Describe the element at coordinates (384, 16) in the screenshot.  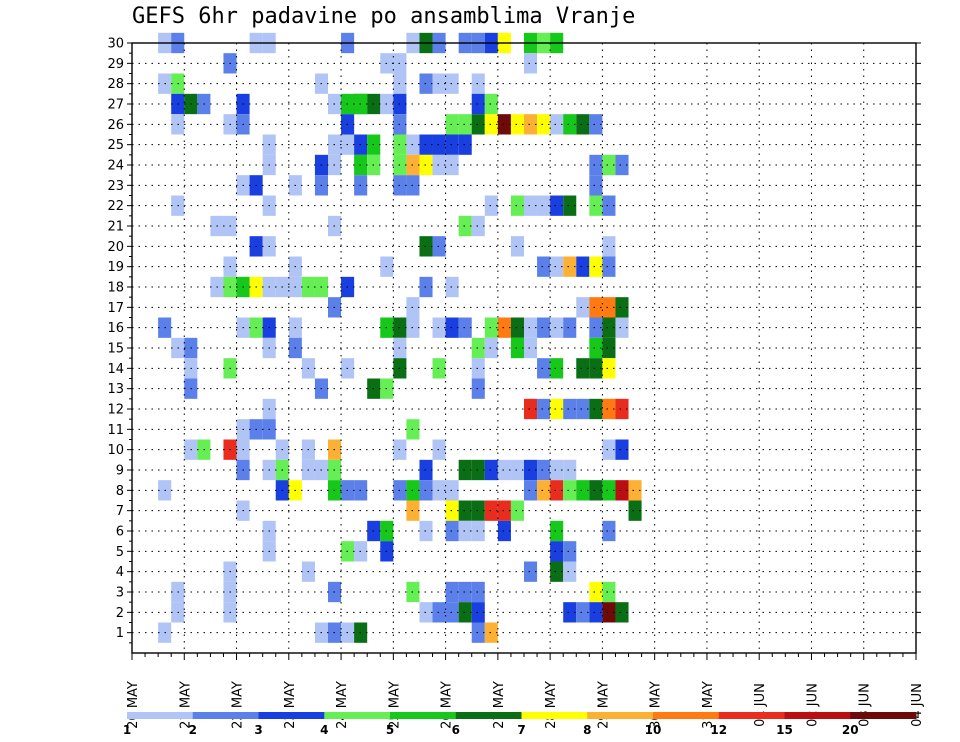
I see `chart-title: GEFS 6hr padavine po ansamblima Vranje` at that location.